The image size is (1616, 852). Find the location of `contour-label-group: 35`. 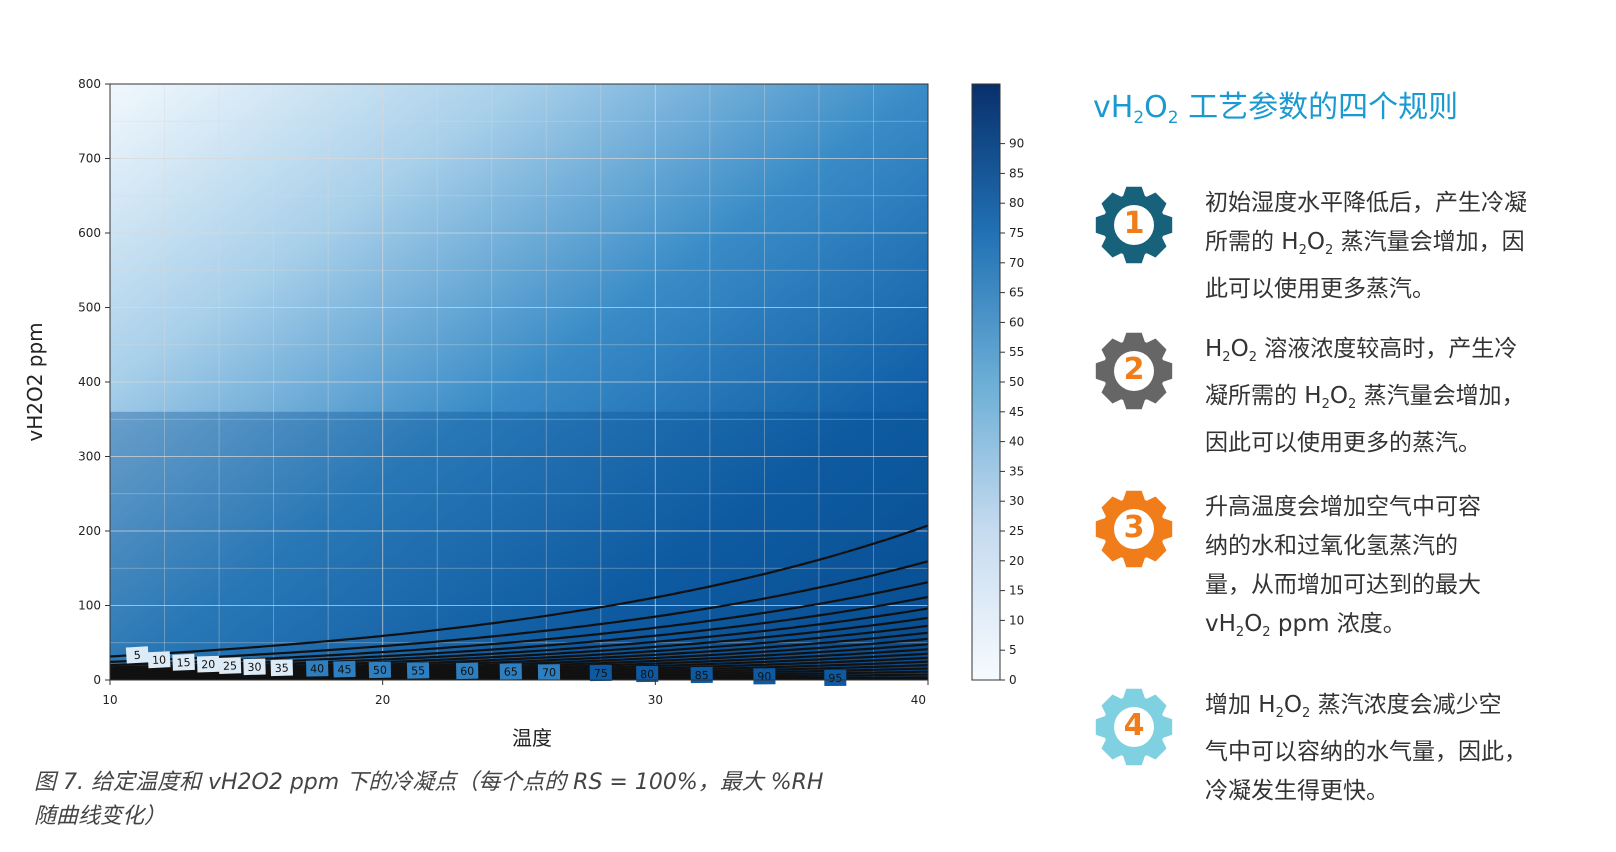

contour-label-group: 35 is located at coordinates (282, 668).